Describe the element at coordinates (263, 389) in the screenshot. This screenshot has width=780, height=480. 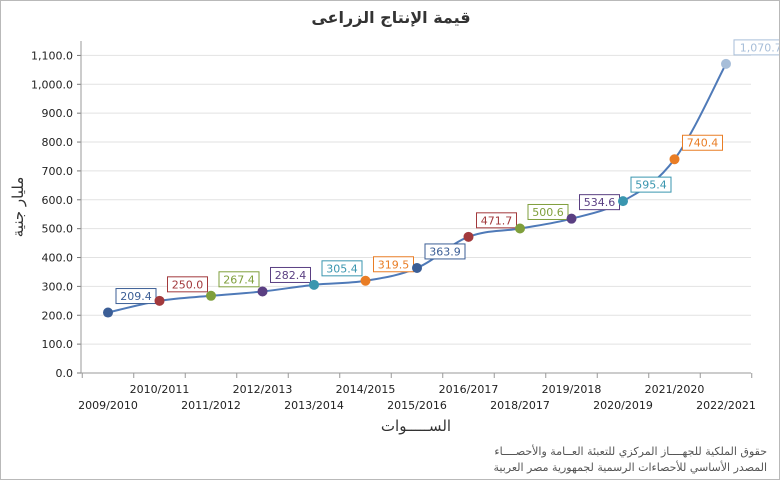
I see `x-tick-label: 2012/2013` at that location.